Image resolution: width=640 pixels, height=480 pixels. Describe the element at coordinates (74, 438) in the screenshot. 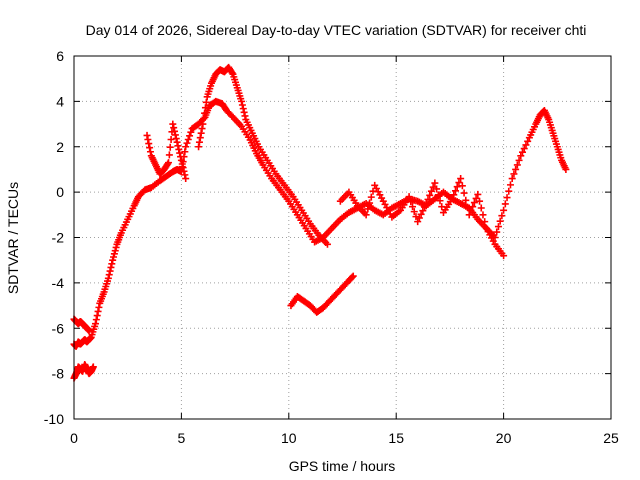

I see `x-tick-label: 0` at that location.